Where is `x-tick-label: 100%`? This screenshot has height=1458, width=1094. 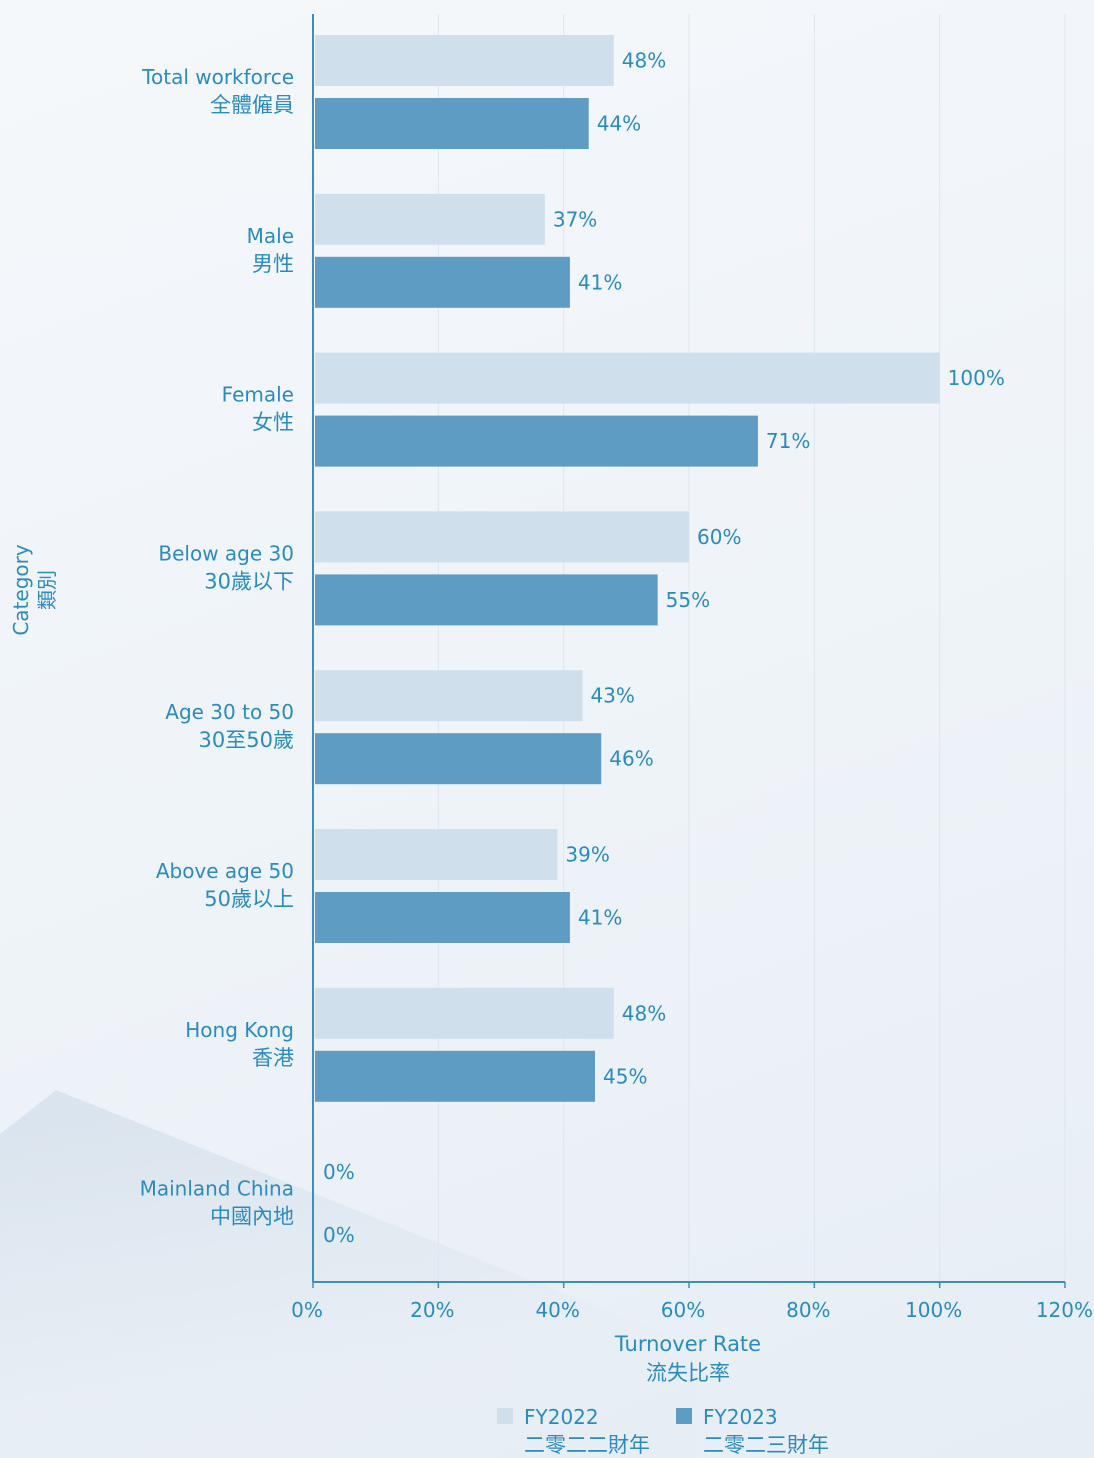 x-tick-label: 100% is located at coordinates (933, 1310).